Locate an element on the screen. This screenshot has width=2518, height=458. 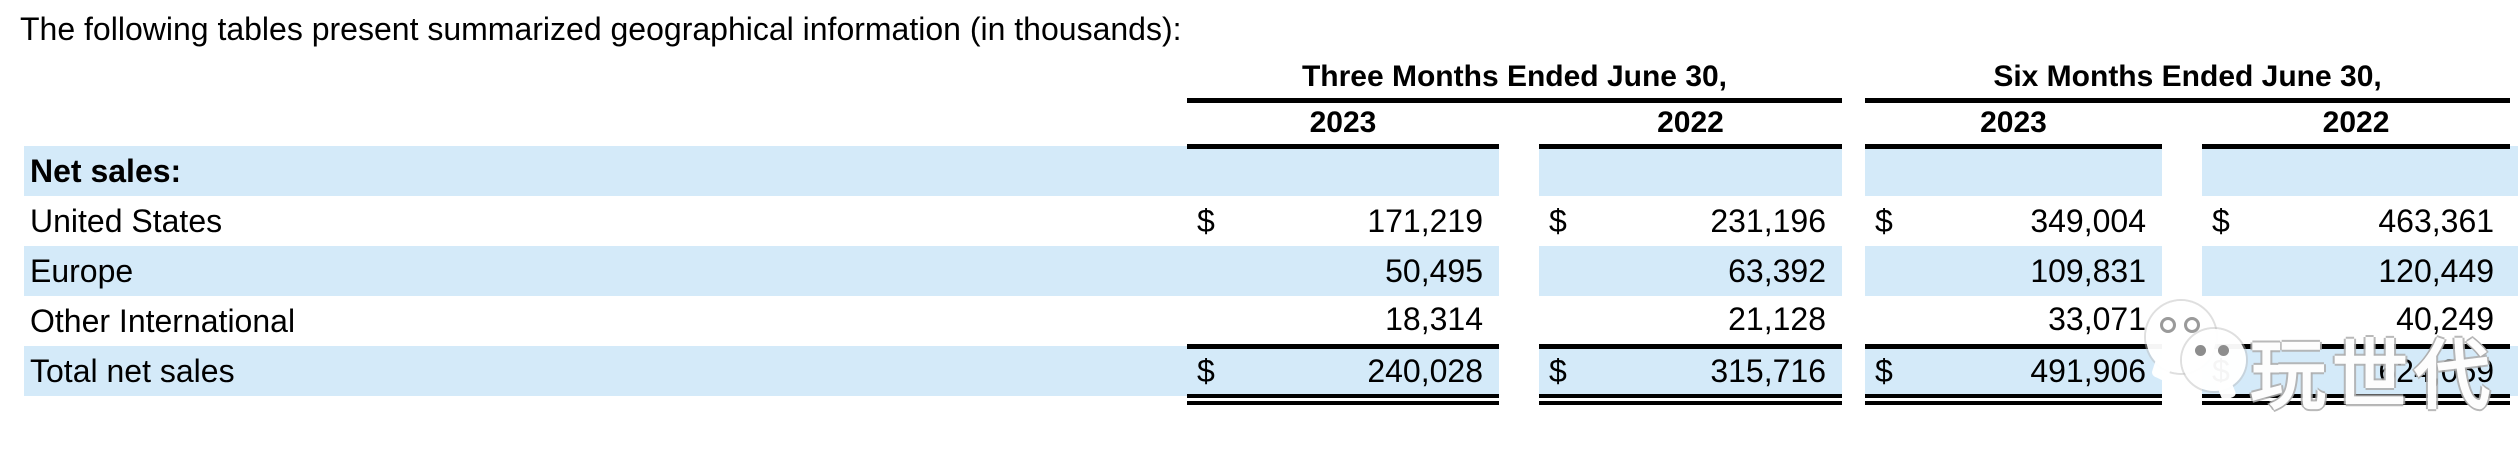
europe-6m-2022-value: 120,449 is located at coordinates (2389, 271).